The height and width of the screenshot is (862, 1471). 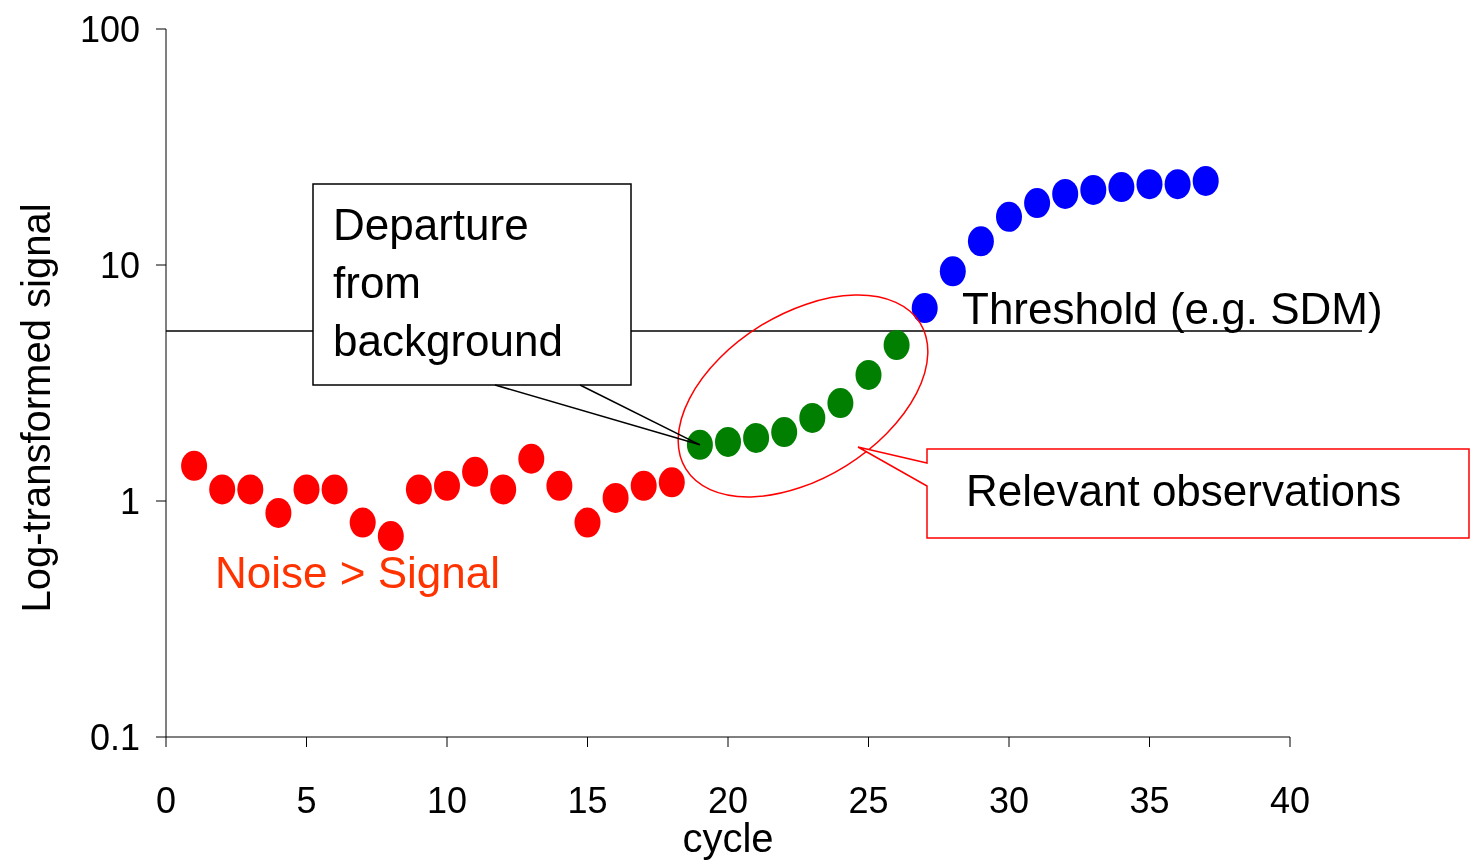 What do you see at coordinates (1290, 800) in the screenshot?
I see `x-tick-label: 40` at bounding box center [1290, 800].